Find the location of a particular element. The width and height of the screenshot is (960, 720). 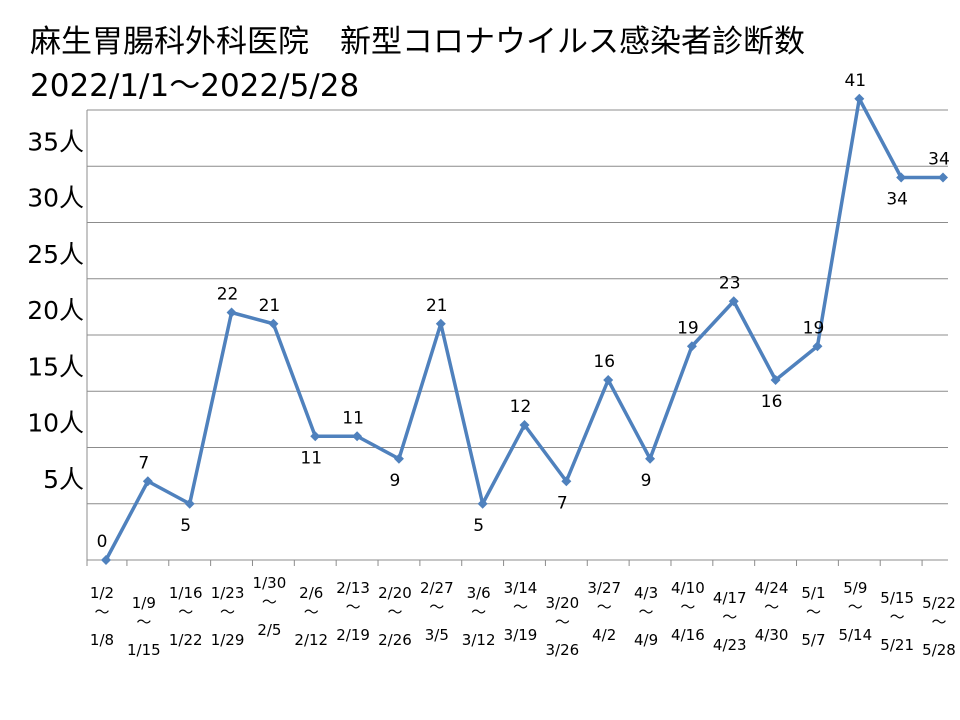

x-tick-start-label: 2/27 is located at coordinates (437, 588).